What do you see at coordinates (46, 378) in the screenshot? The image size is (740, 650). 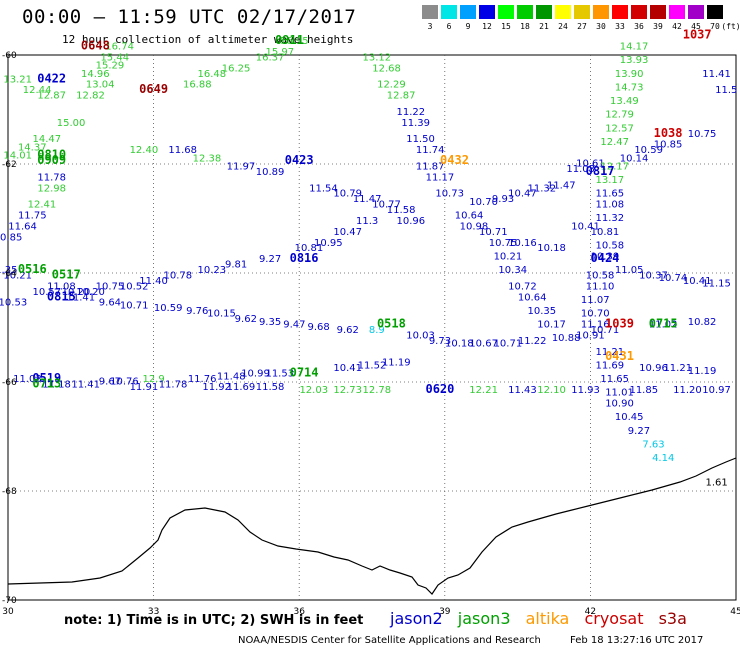 I see `pass-time-label: 0519` at bounding box center [46, 378].